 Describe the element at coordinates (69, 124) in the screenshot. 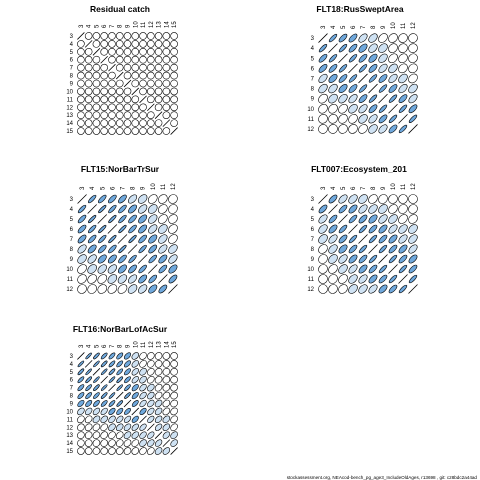

I see `row-tick-label: 14` at that location.